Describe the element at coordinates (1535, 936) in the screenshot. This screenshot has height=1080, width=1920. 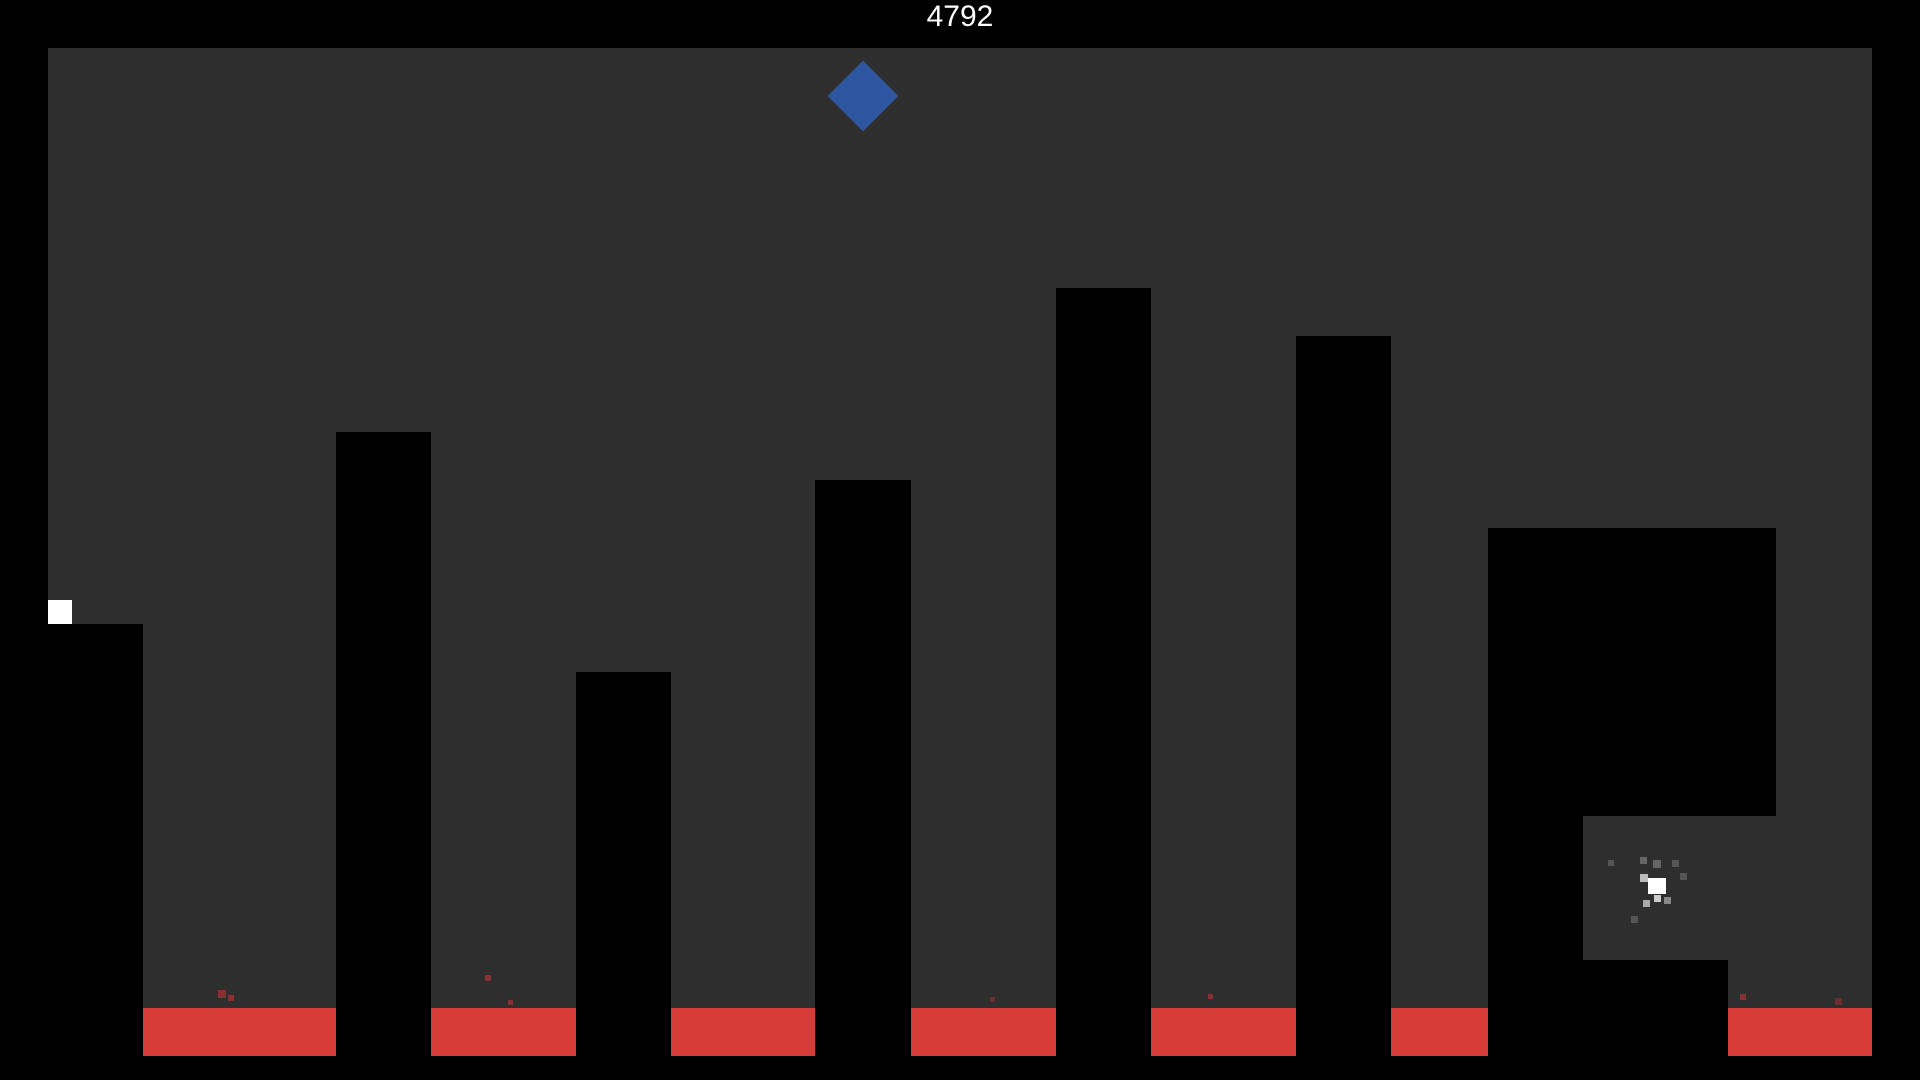
I see `block-column` at that location.